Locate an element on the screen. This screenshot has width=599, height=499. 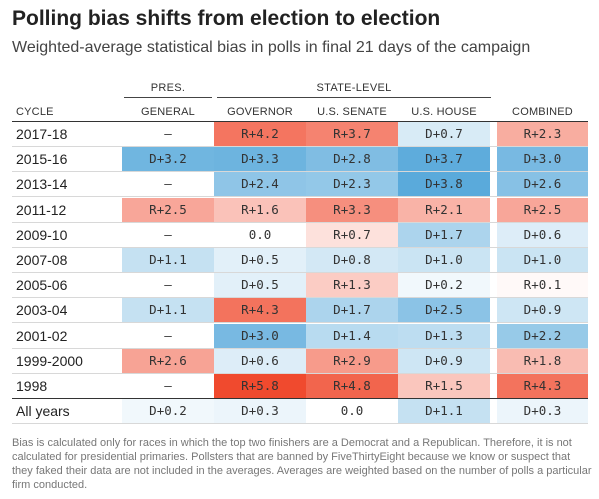
cell-senate: D+1.4 is located at coordinates (352, 335).